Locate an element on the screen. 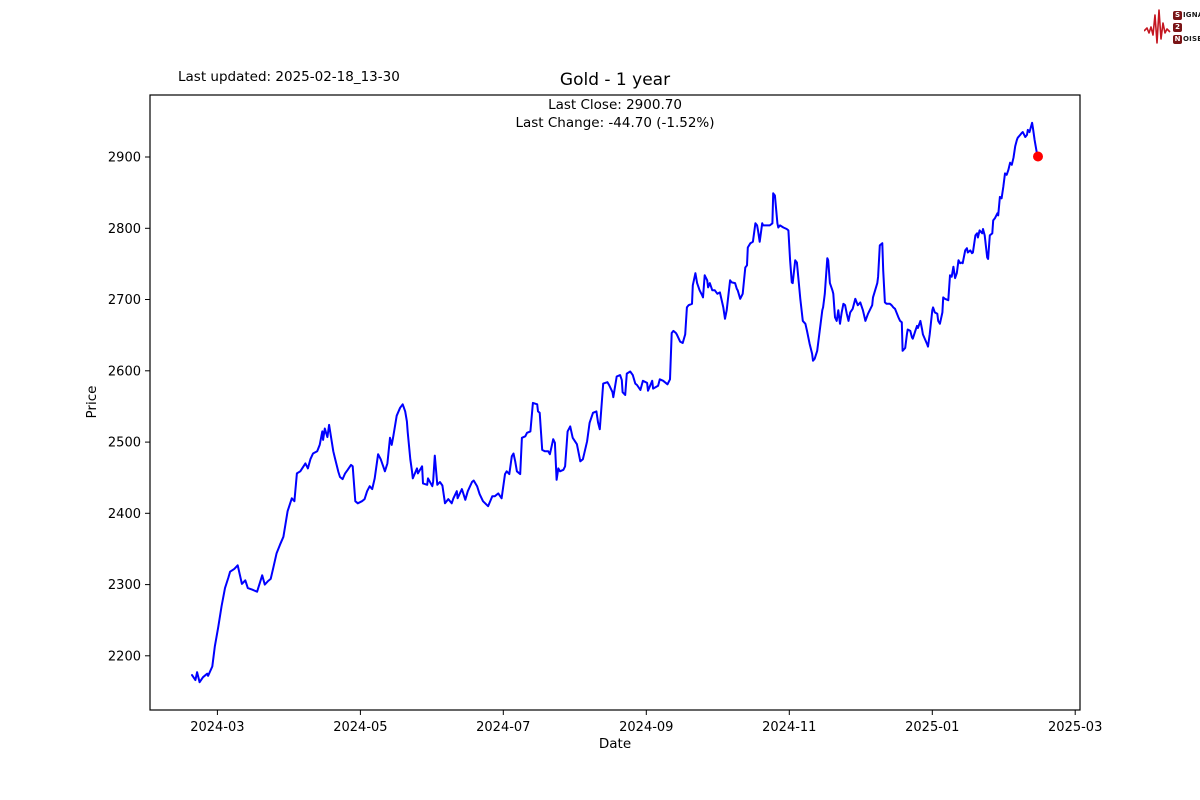  logo-letter-n: N is located at coordinates (1177, 39).